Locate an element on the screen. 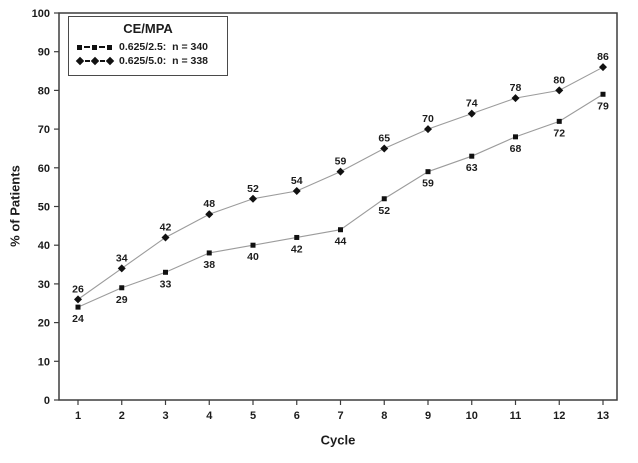 This screenshot has height=463, width=638. data-point-label: 80 is located at coordinates (559, 80).